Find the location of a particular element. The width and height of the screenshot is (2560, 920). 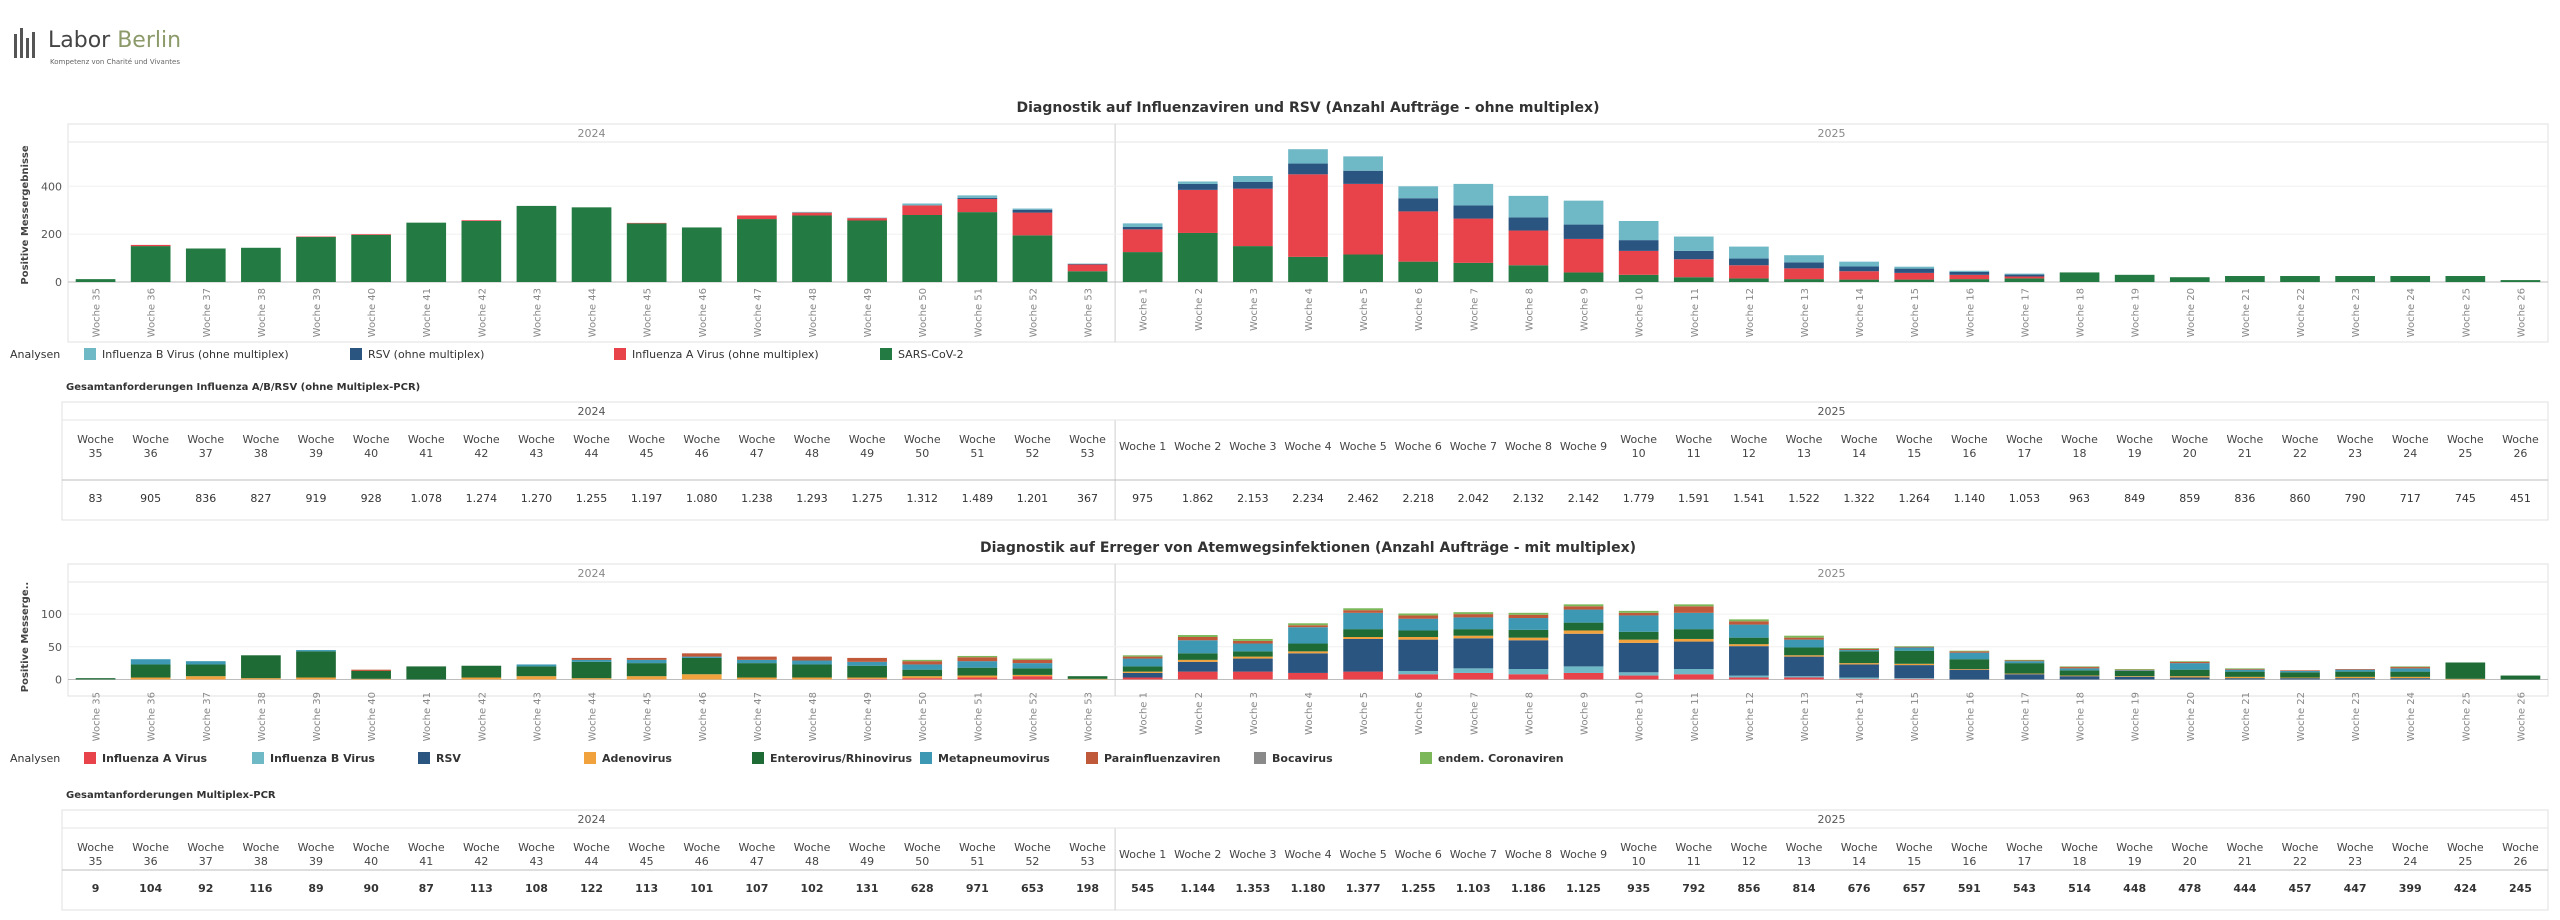

chart2-week-label: Woche 26 is located at coordinates (2521, 716).